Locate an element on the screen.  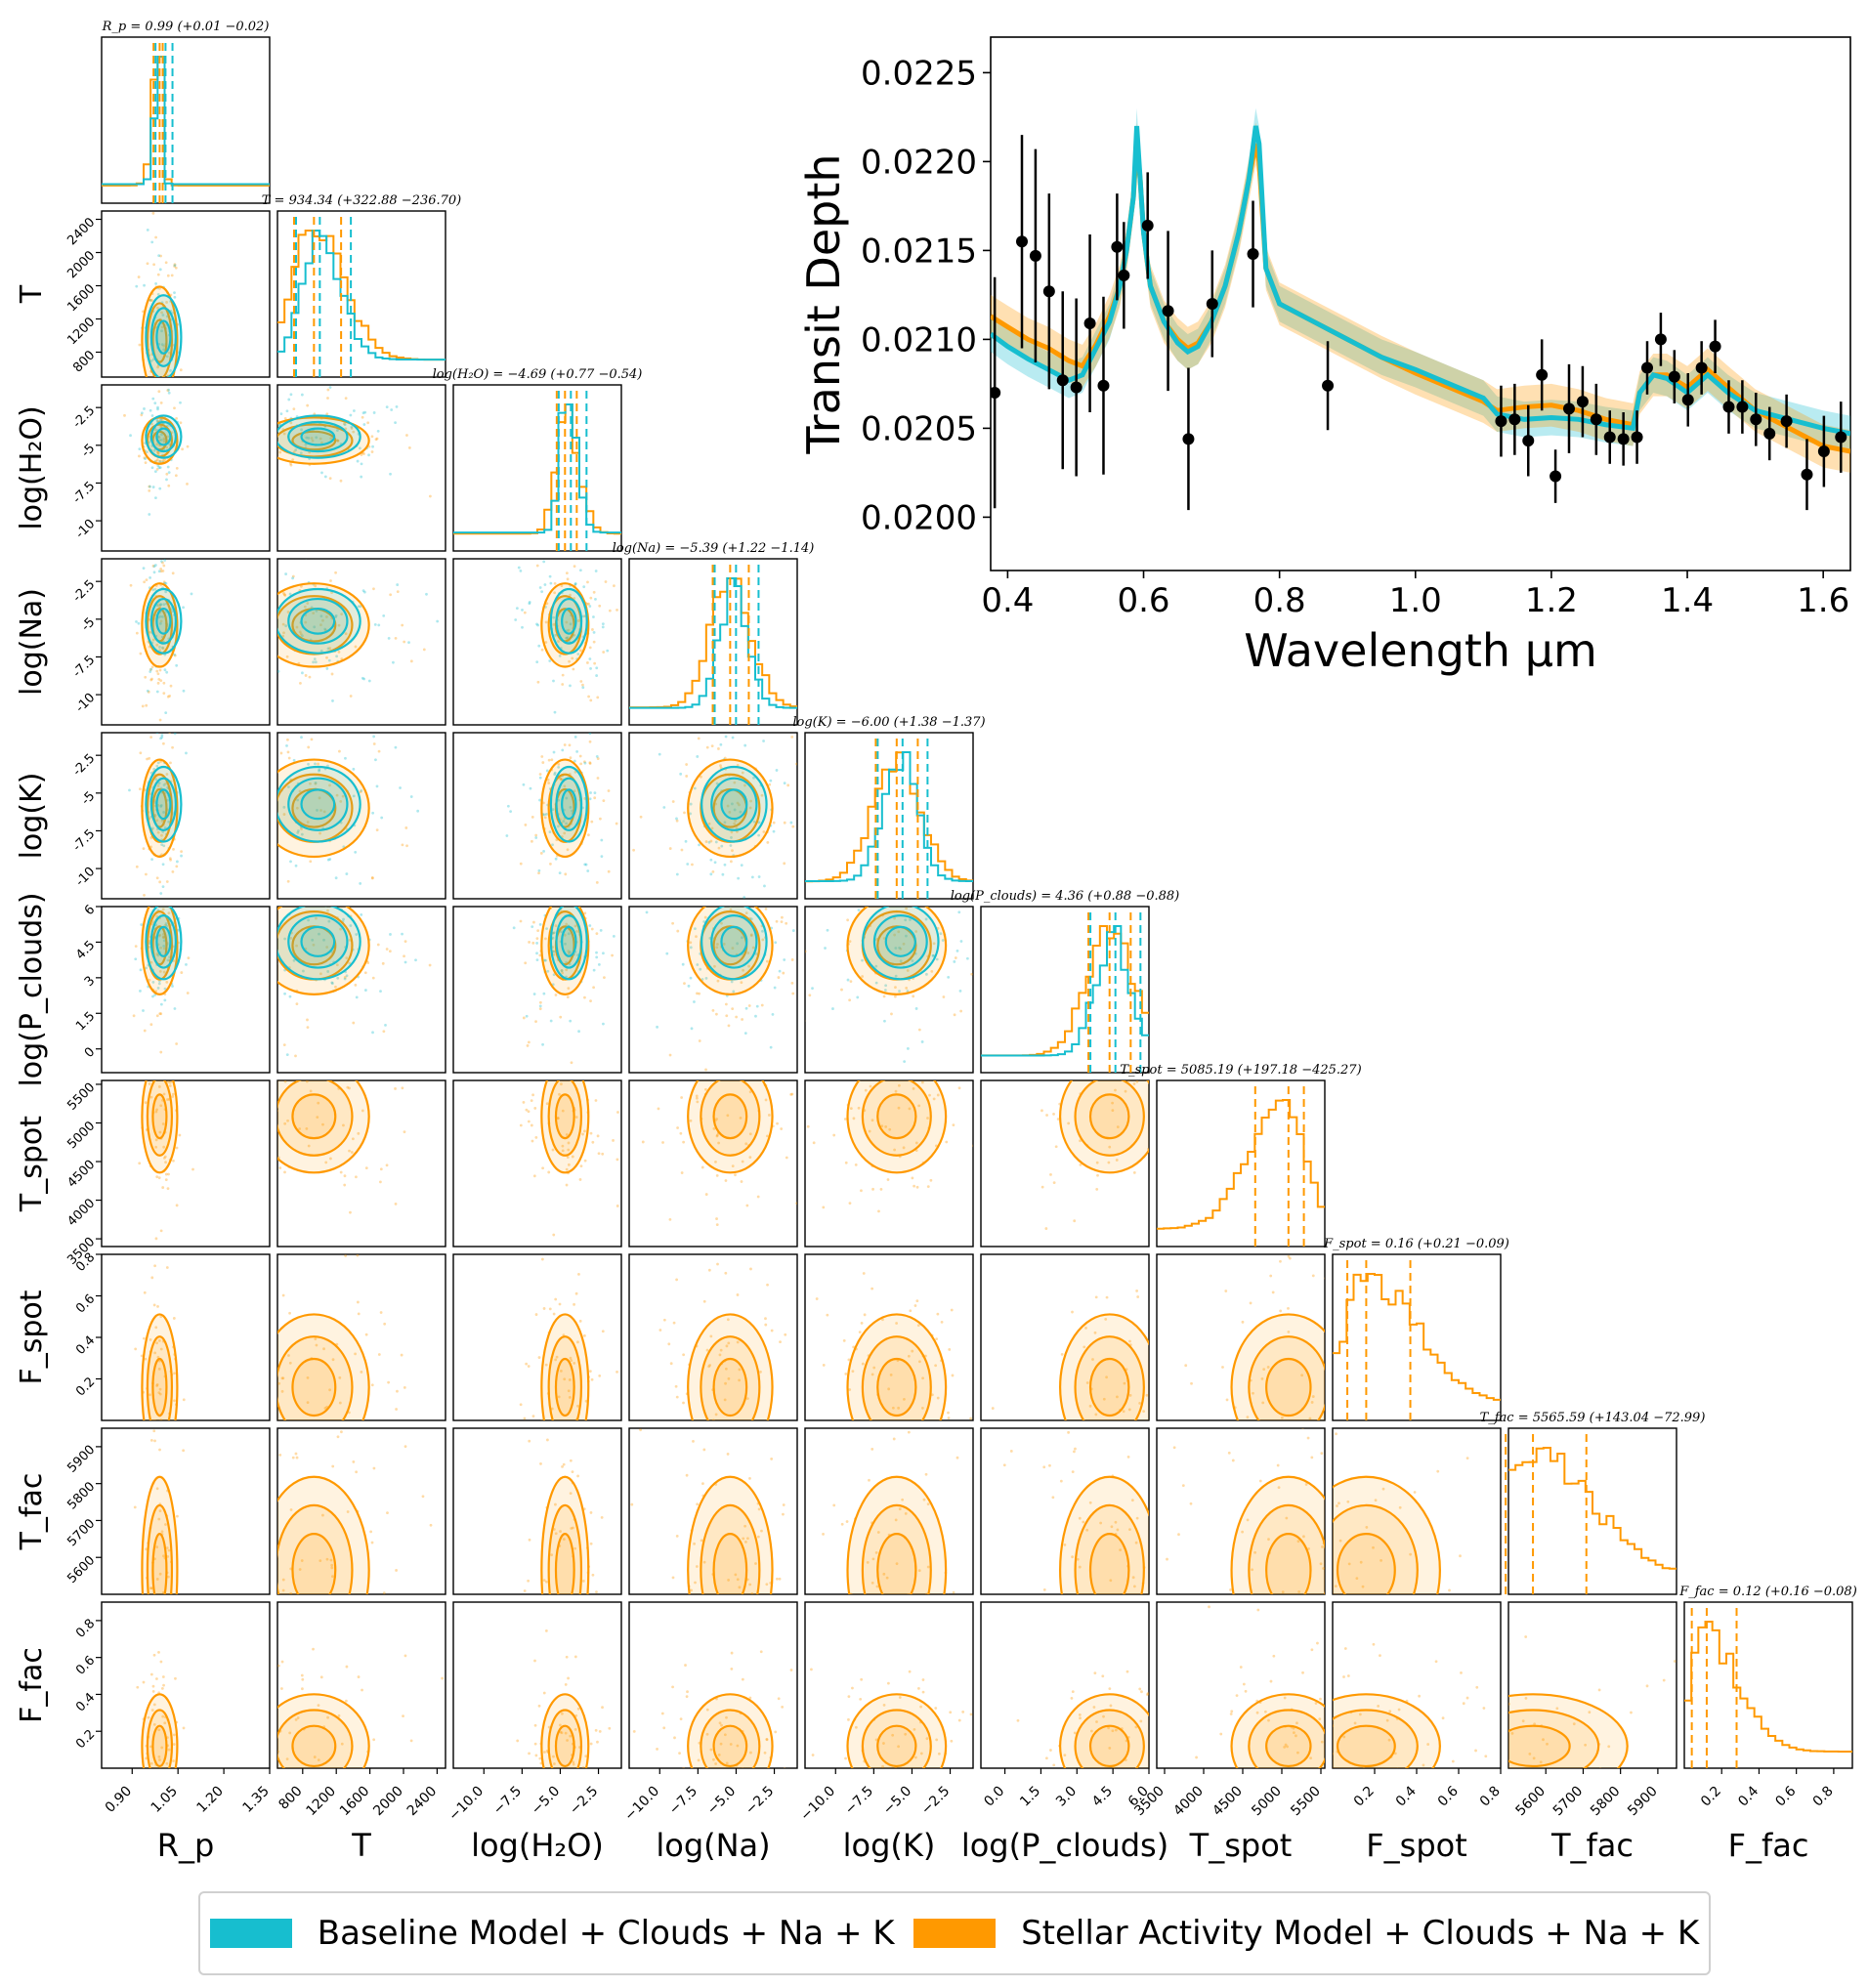
panel-Fspot-H2O is located at coordinates (537, 1337).